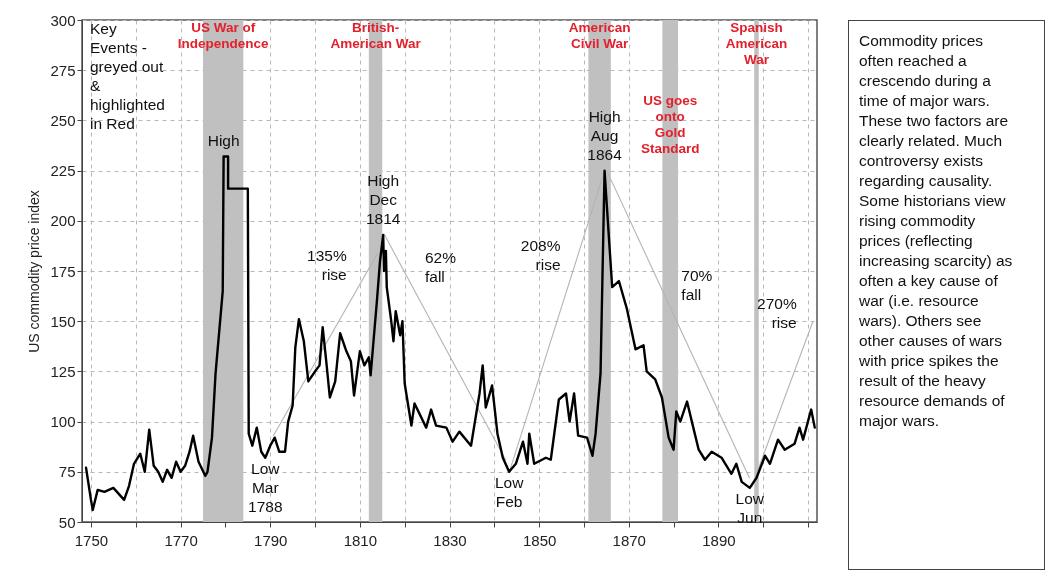 The width and height of the screenshot is (1054, 587). Describe the element at coordinates (383, 199) in the screenshot. I see `annotation: High Dec 1814` at that location.